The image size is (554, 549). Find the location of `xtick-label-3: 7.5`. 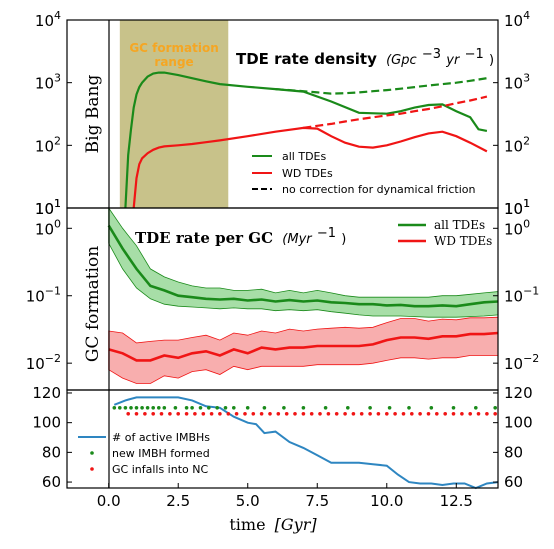

xtick-label-3: 7.5 is located at coordinates (317, 501).